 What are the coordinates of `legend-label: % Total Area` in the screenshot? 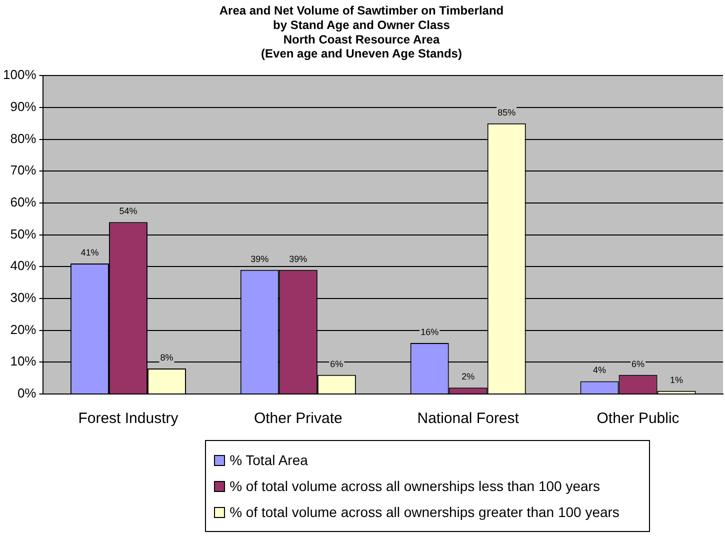 It's located at (269, 460).